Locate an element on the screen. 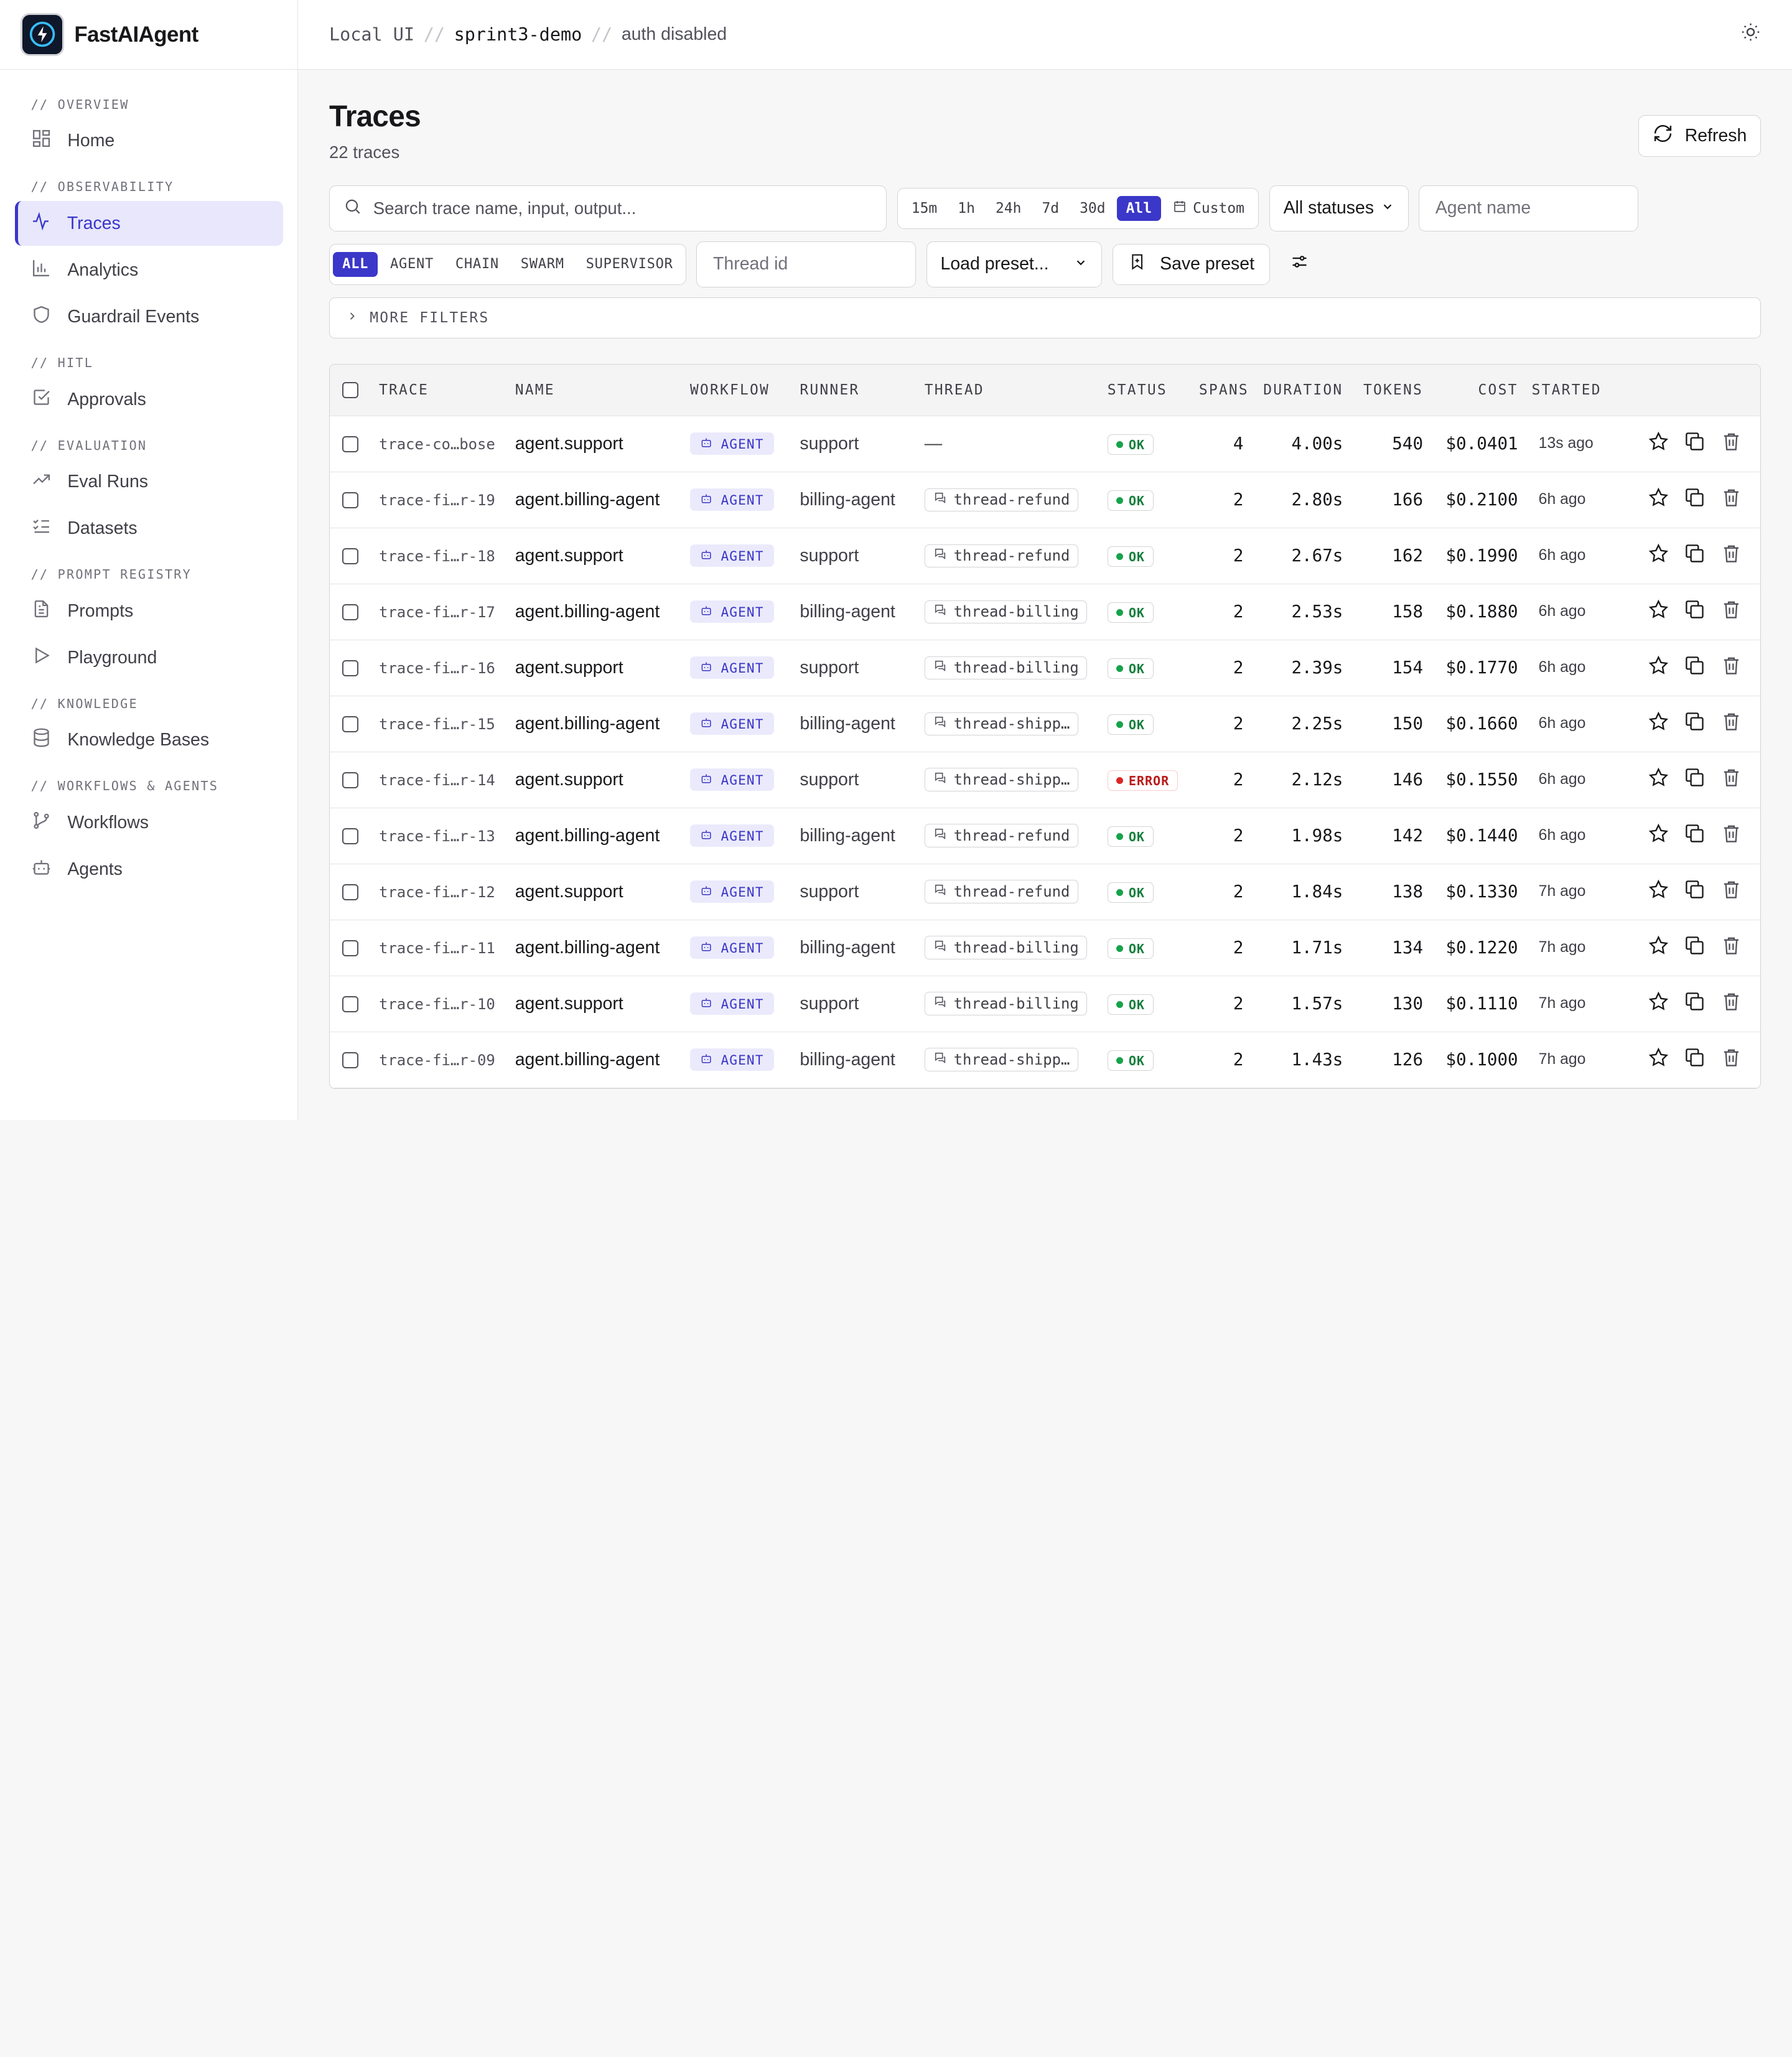 This screenshot has height=2057, width=1792. trace-id: trace-fi…r-12 is located at coordinates (437, 892).